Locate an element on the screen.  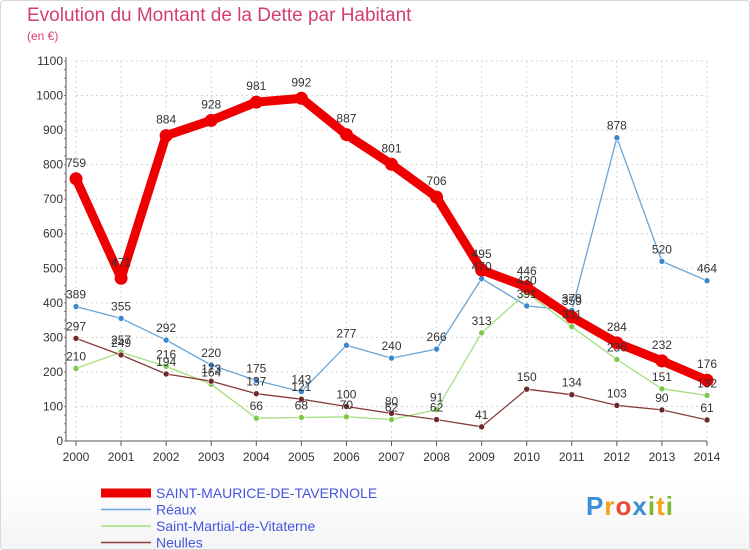
x-tick-label: 2009 is located at coordinates (481, 457).